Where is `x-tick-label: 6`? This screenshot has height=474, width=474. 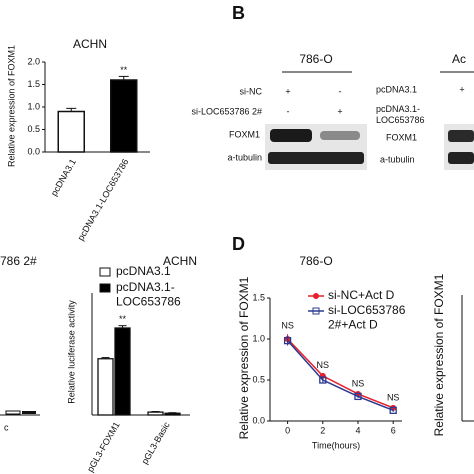
x-tick-label: 6 is located at coordinates (393, 430).